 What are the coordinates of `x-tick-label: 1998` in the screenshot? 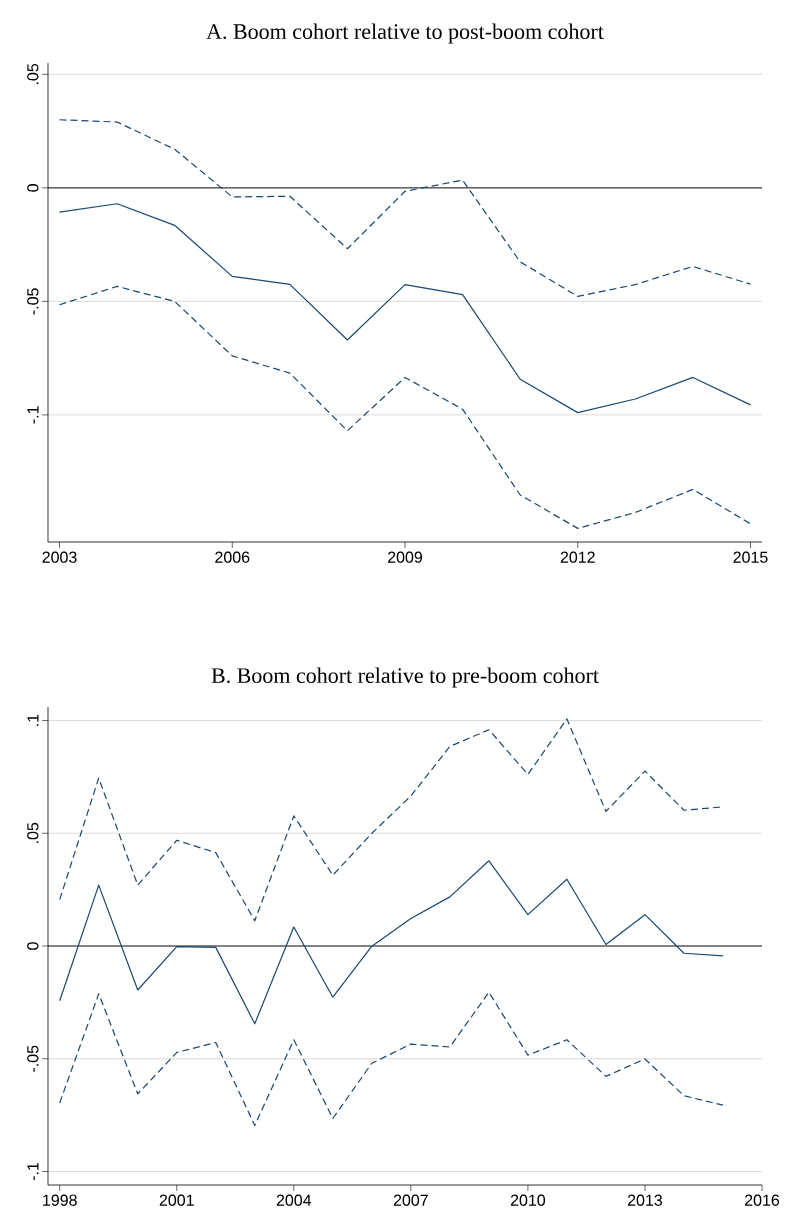 It's located at (60, 1200).